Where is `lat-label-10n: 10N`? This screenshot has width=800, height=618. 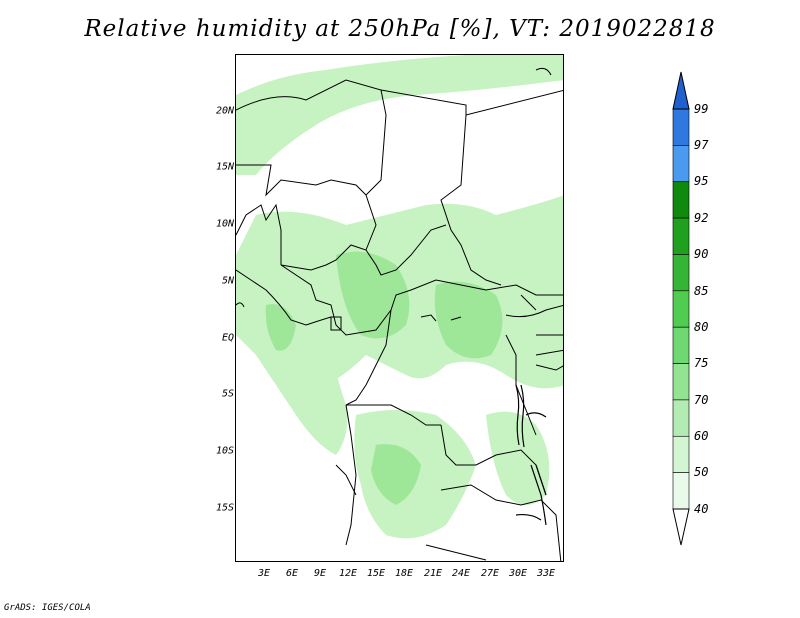 lat-label-10n: 10N is located at coordinates (224, 224).